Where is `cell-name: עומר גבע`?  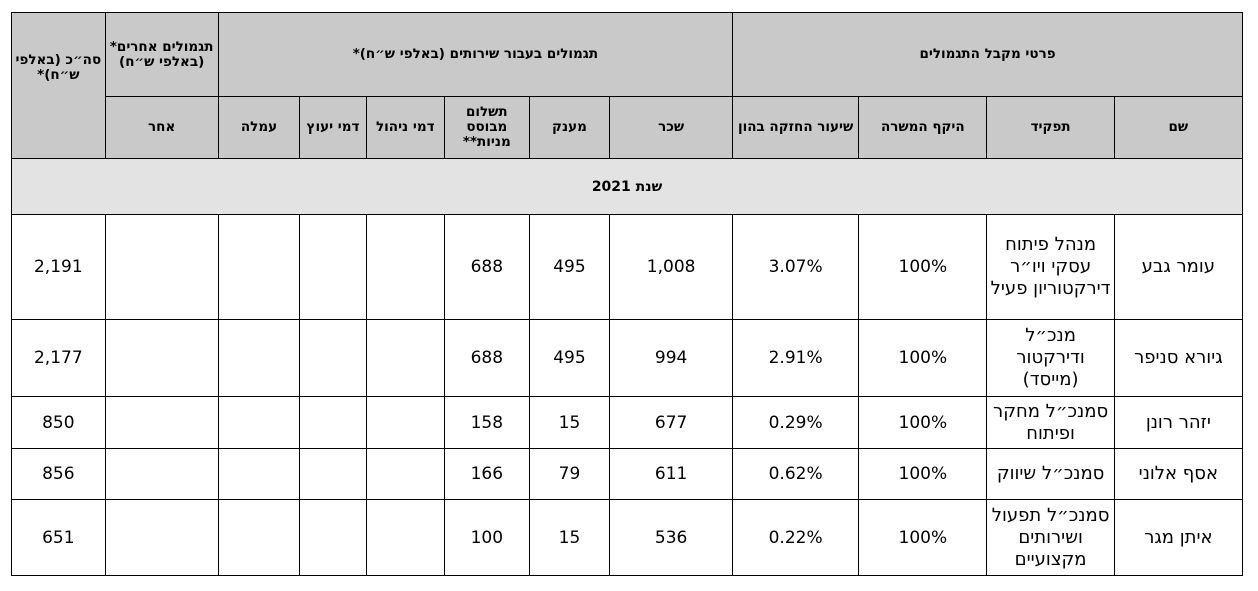 cell-name: עומר גבע is located at coordinates (1178, 267).